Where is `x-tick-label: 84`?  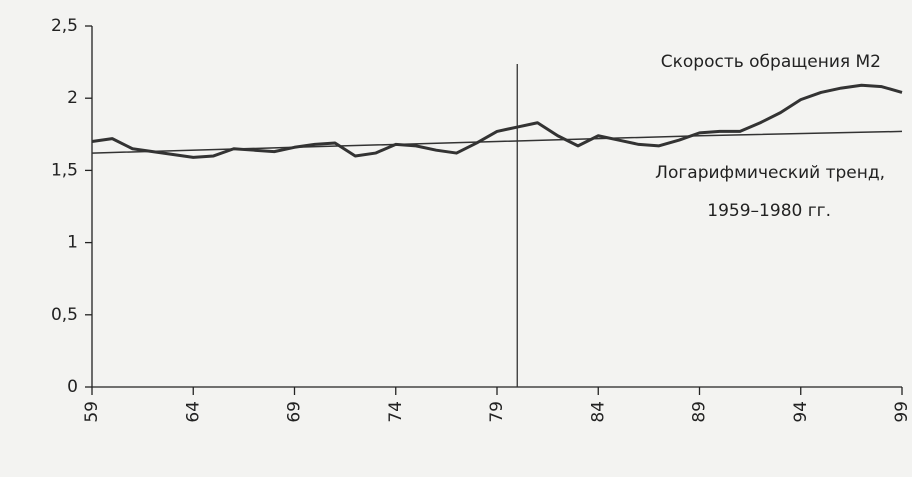
x-tick-label: 84 is located at coordinates (598, 412).